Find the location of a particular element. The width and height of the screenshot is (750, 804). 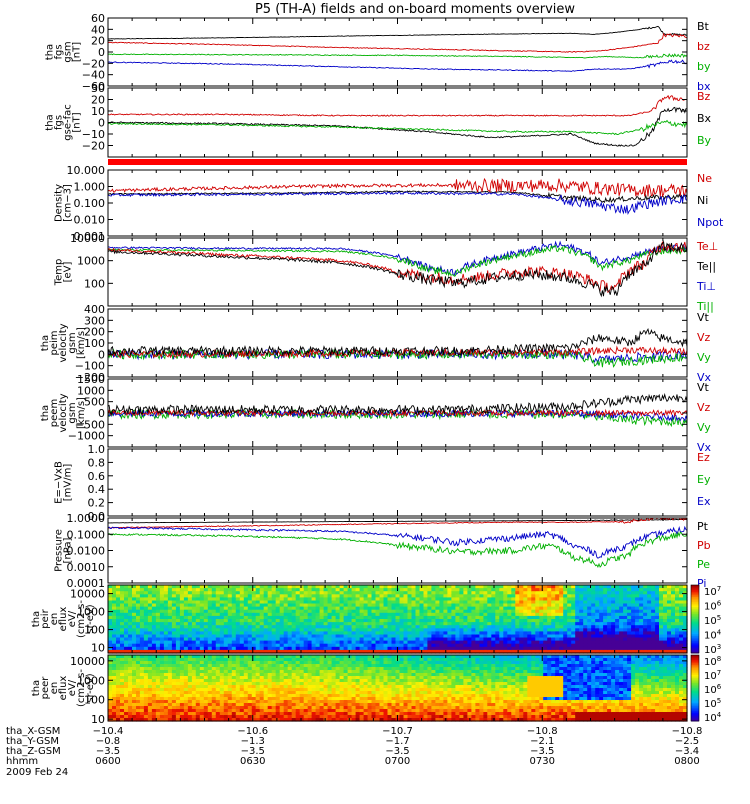

legend-entry: Pb is located at coordinates (704, 545).